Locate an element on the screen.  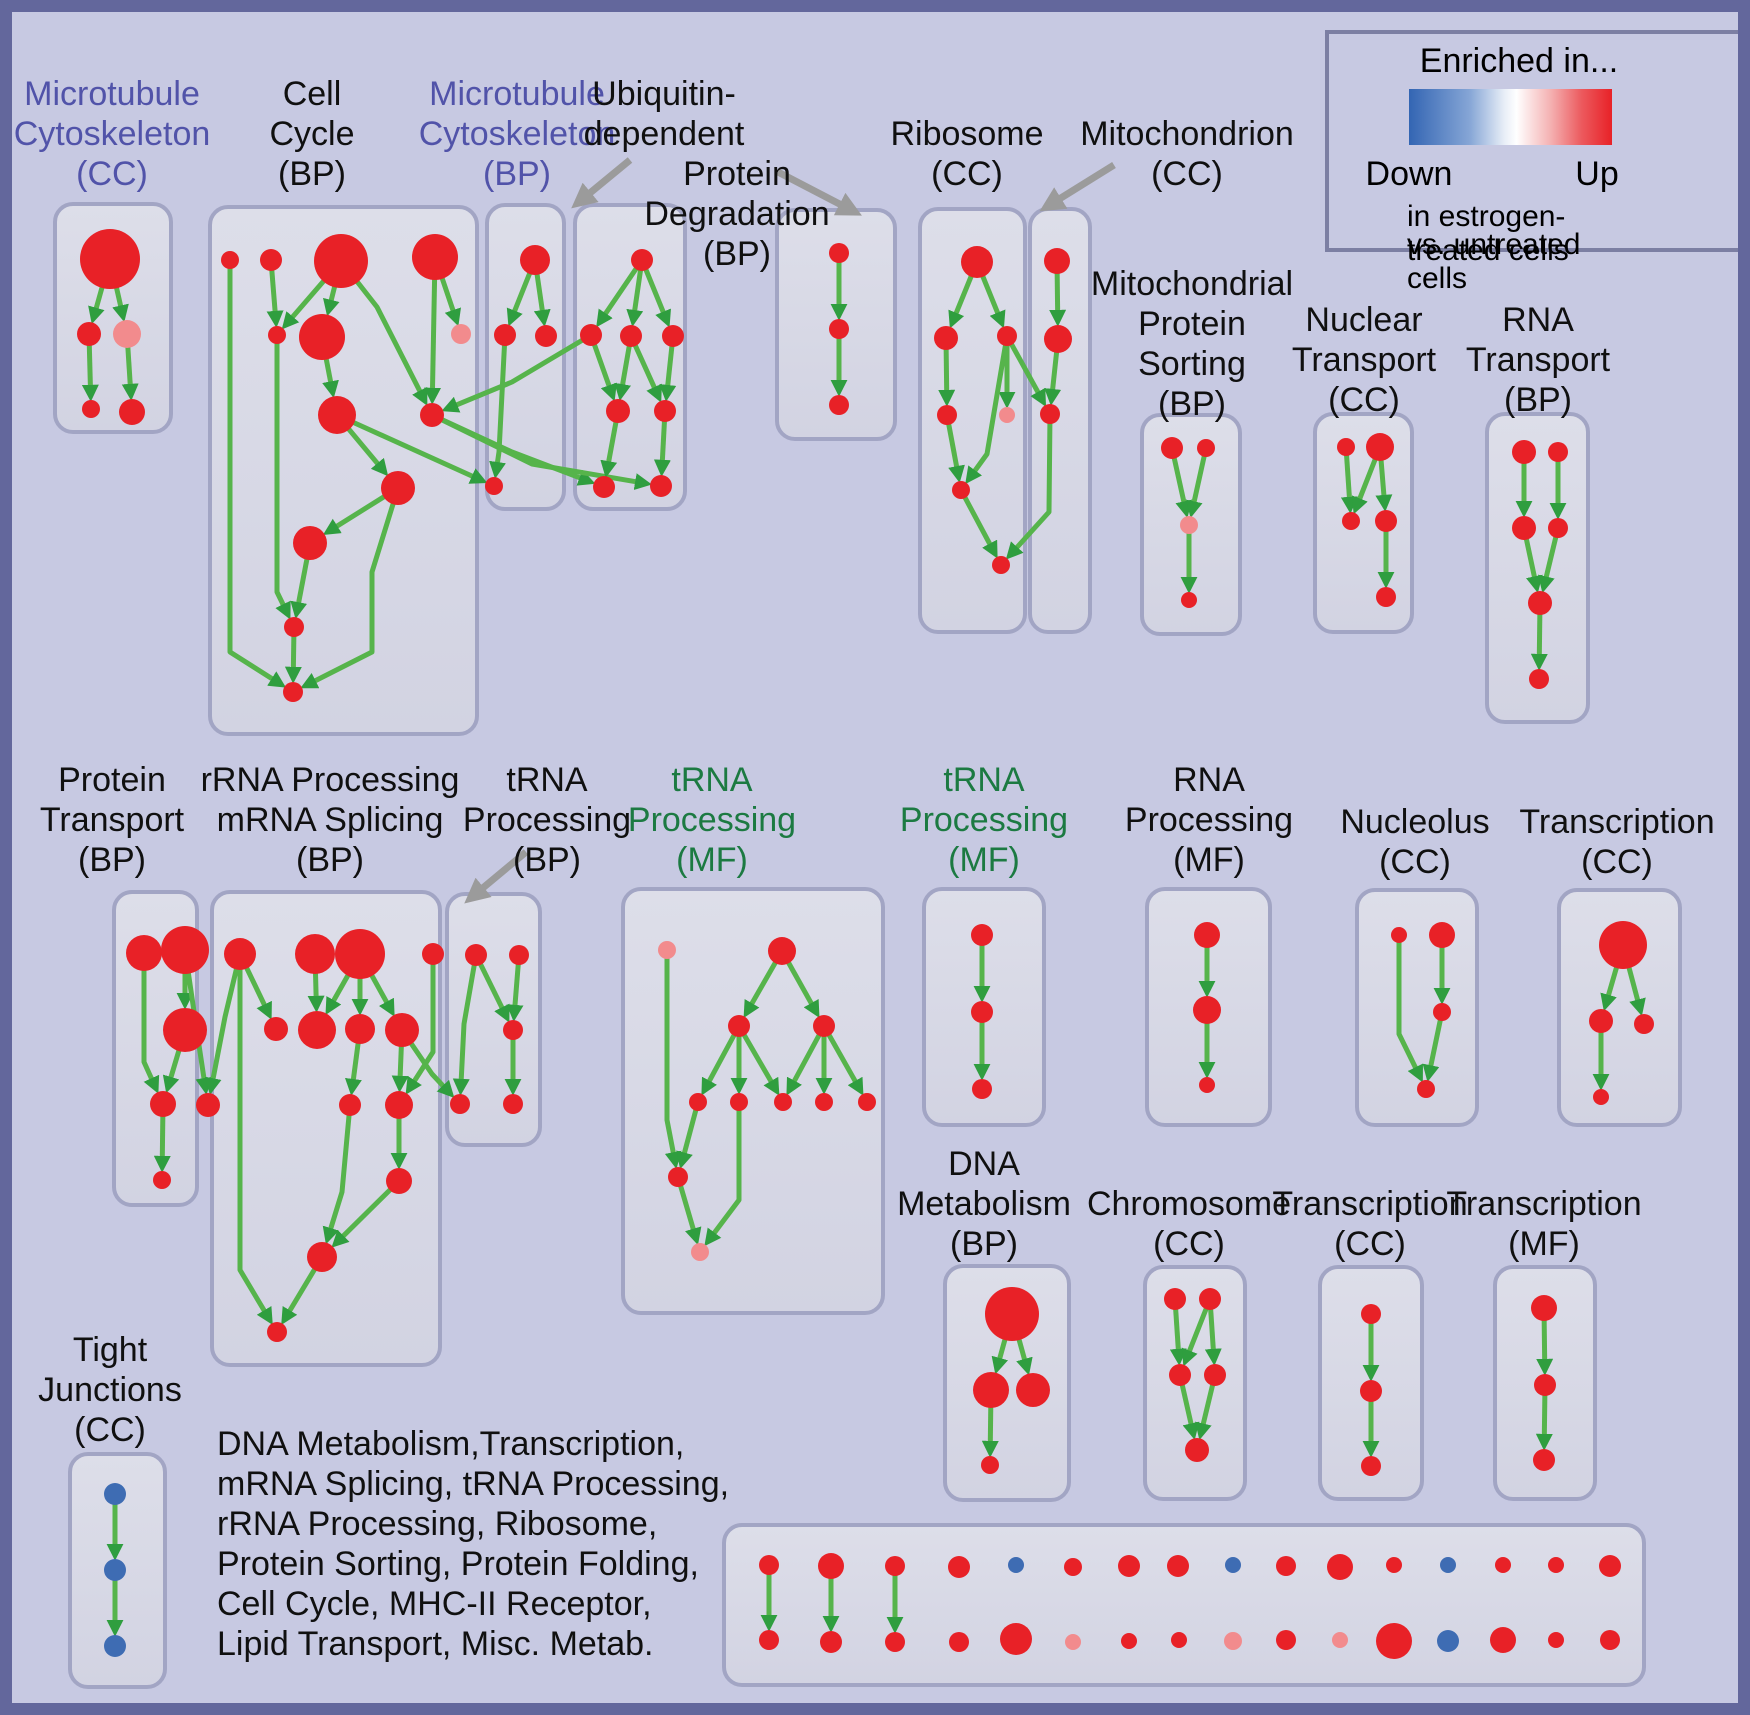
node-mitochondrion-cc is located at coordinates (1058, 339).